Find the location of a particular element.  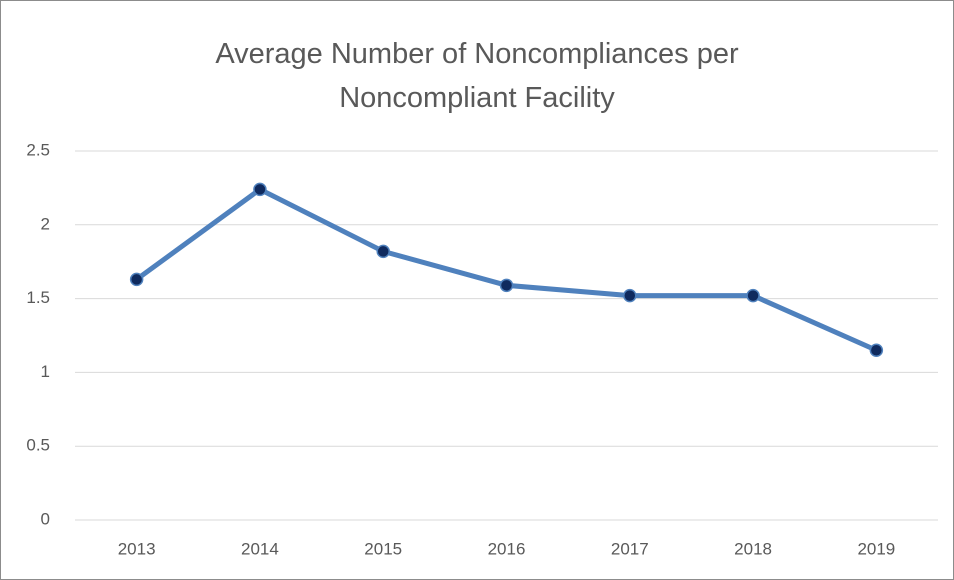

y-tick-label: 1 is located at coordinates (45, 371).